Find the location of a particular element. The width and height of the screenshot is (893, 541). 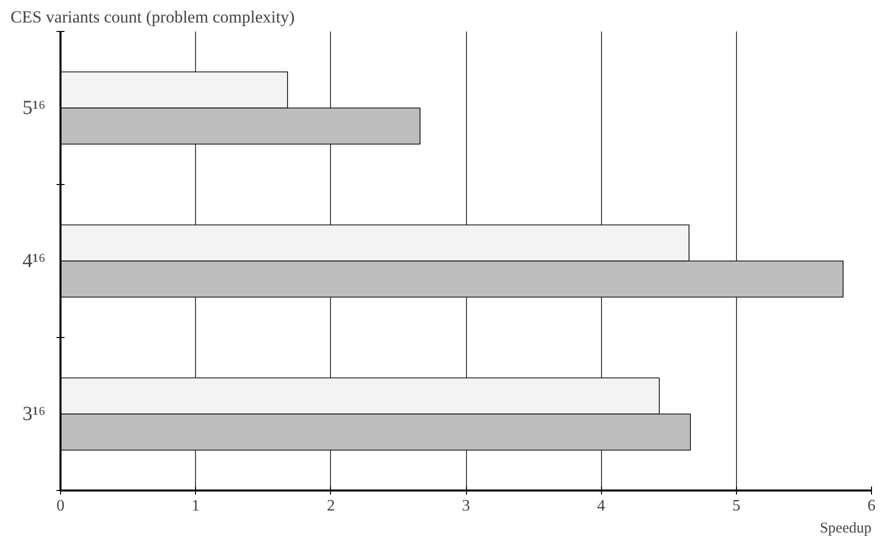

x-tick-label: 4 is located at coordinates (601, 506).